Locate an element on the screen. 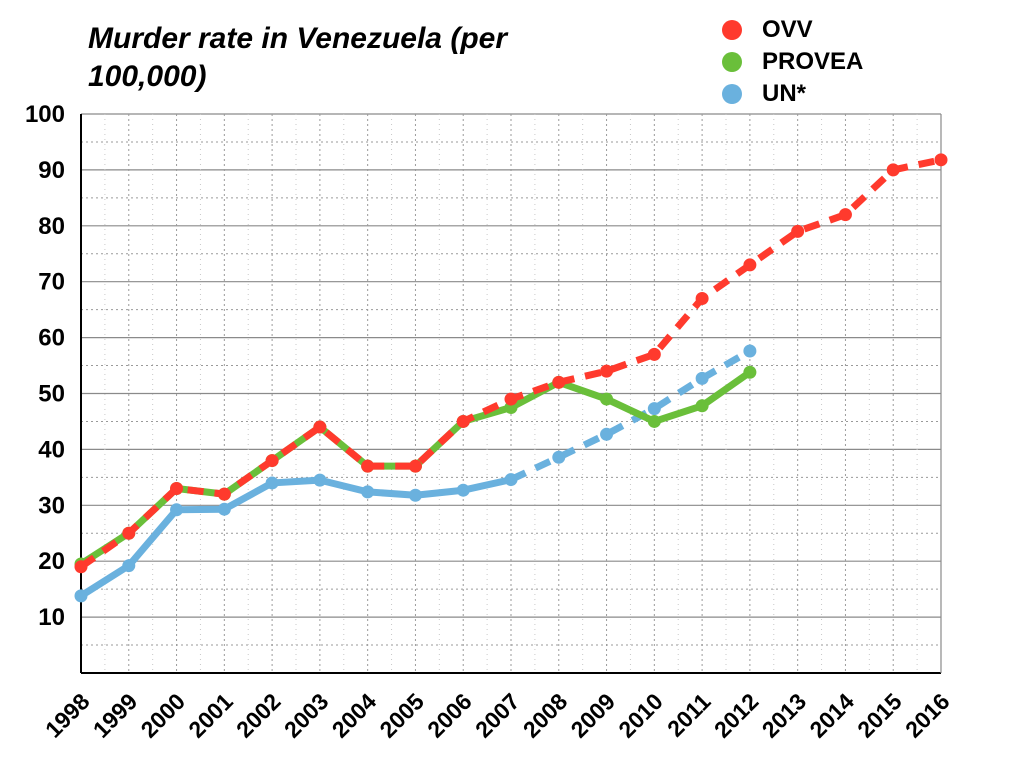  x-tick-label: 1999 is located at coordinates (115, 715).